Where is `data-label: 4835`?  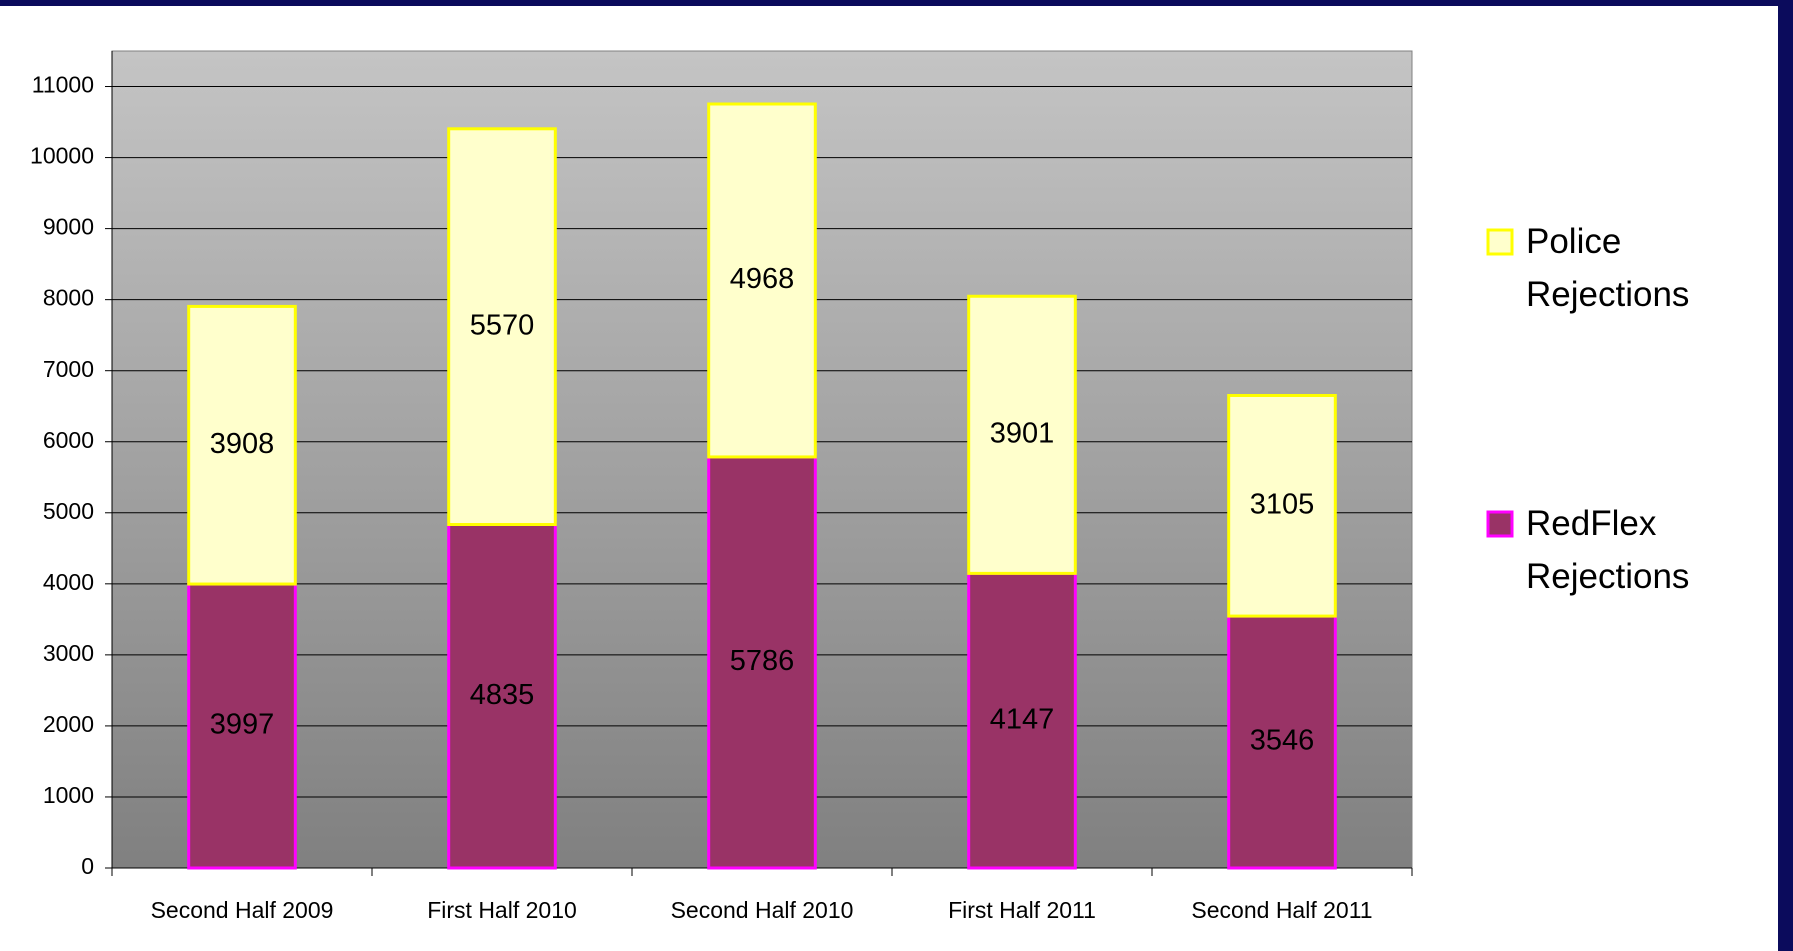 data-label: 4835 is located at coordinates (502, 695).